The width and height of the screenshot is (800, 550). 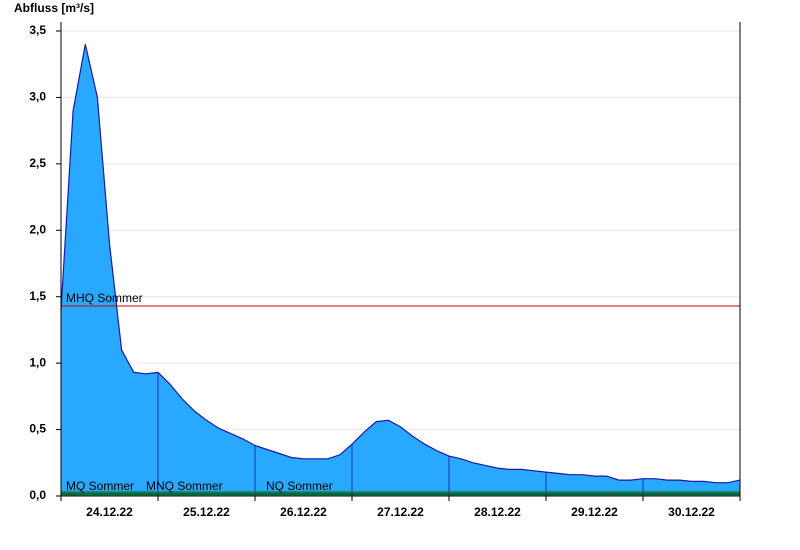 I want to click on x-tick-label: 28.12.22, so click(x=497, y=512).